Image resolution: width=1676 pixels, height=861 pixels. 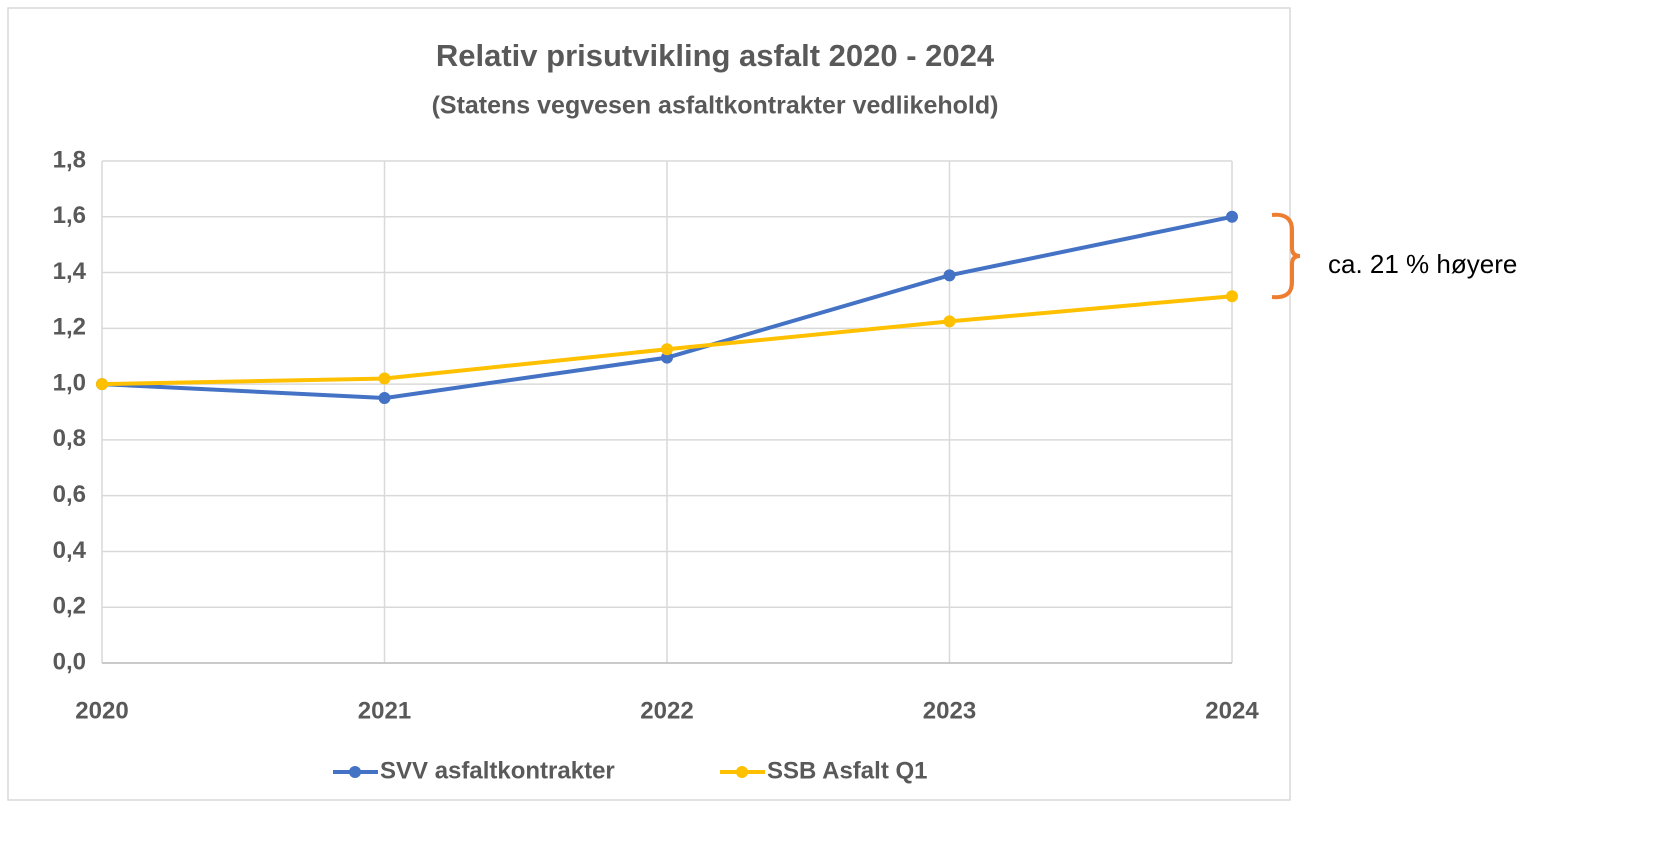 I want to click on y-tick-label: 0,2, so click(x=69, y=606).